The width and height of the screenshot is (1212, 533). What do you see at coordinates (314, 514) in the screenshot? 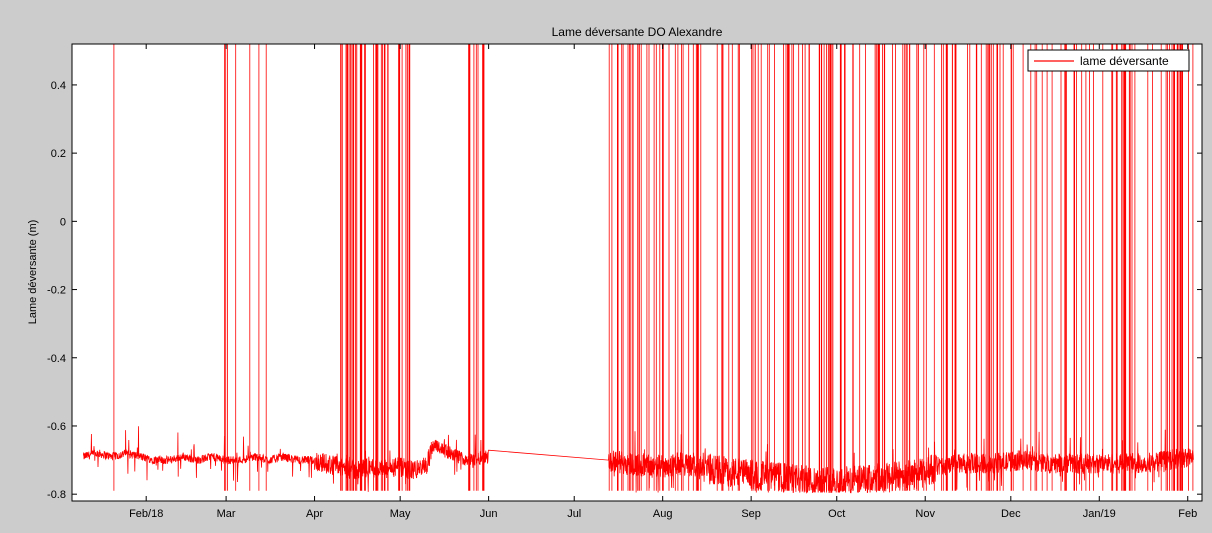
I see `x-tick-label: Apr` at bounding box center [314, 514].